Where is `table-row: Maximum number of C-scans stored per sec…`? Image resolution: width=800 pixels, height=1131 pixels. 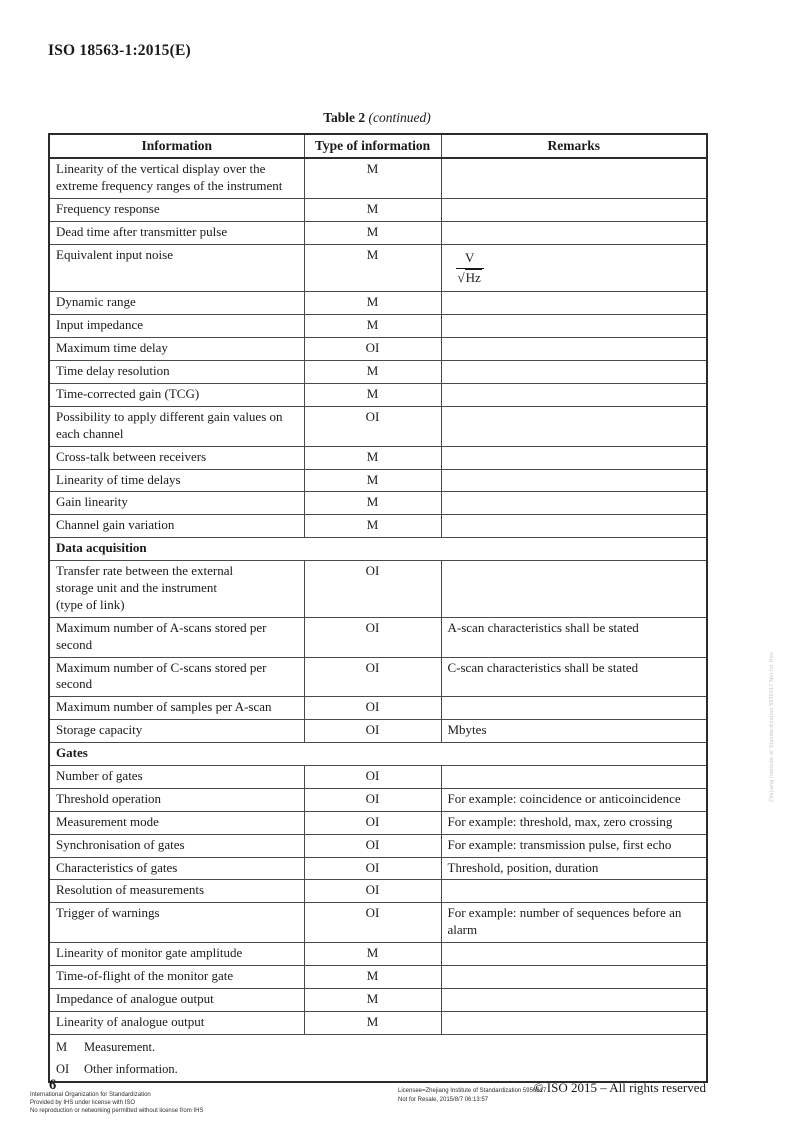 table-row: Maximum number of C-scans stored per sec… is located at coordinates (378, 677).